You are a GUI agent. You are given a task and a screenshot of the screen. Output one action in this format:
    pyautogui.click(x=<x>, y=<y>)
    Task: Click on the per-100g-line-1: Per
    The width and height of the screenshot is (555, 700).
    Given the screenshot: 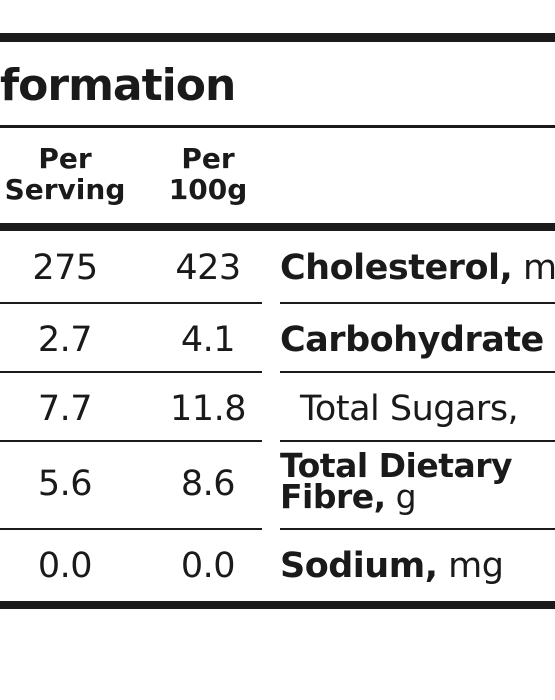 What is the action you would take?
    pyautogui.click(x=208, y=158)
    